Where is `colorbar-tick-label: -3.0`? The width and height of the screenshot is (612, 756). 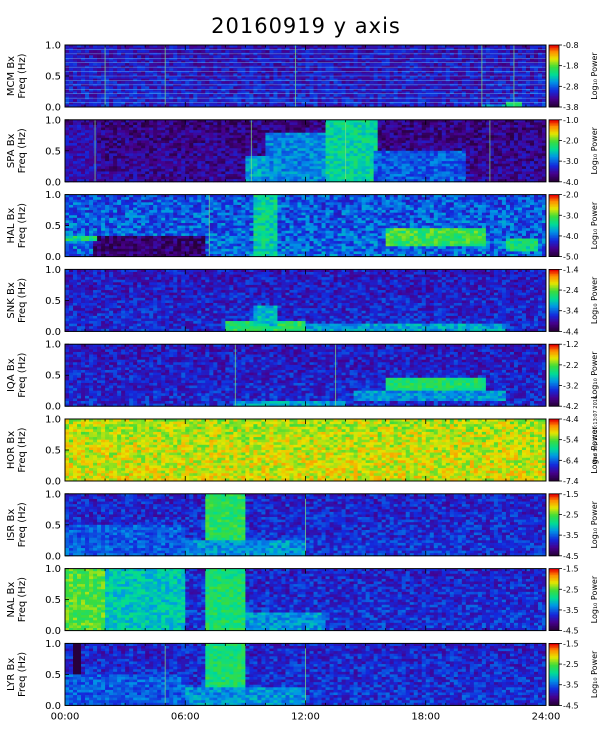 colorbar-tick-label: -3.0 is located at coordinates (571, 161).